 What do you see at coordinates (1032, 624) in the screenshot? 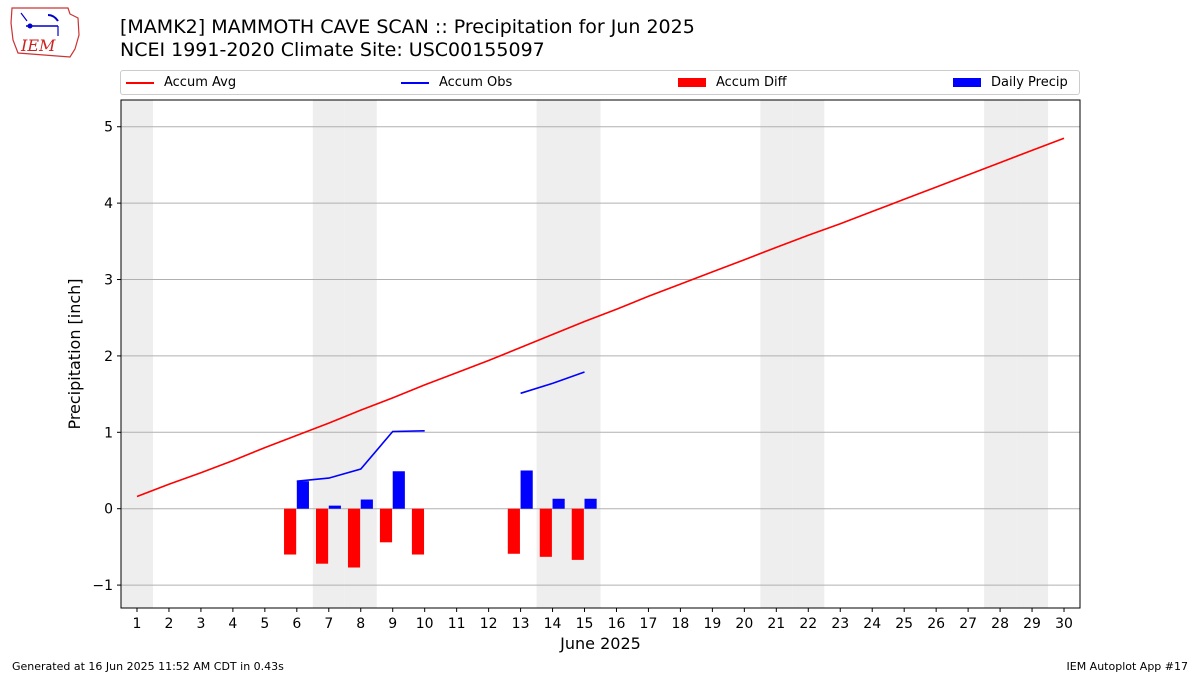
I see `x-tick-label: 29` at bounding box center [1032, 624].